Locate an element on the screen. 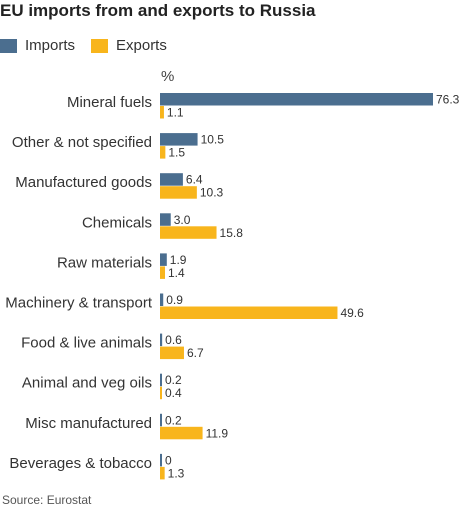 The image size is (464, 512). bar-exports-other-and-not-specified is located at coordinates (163, 152).